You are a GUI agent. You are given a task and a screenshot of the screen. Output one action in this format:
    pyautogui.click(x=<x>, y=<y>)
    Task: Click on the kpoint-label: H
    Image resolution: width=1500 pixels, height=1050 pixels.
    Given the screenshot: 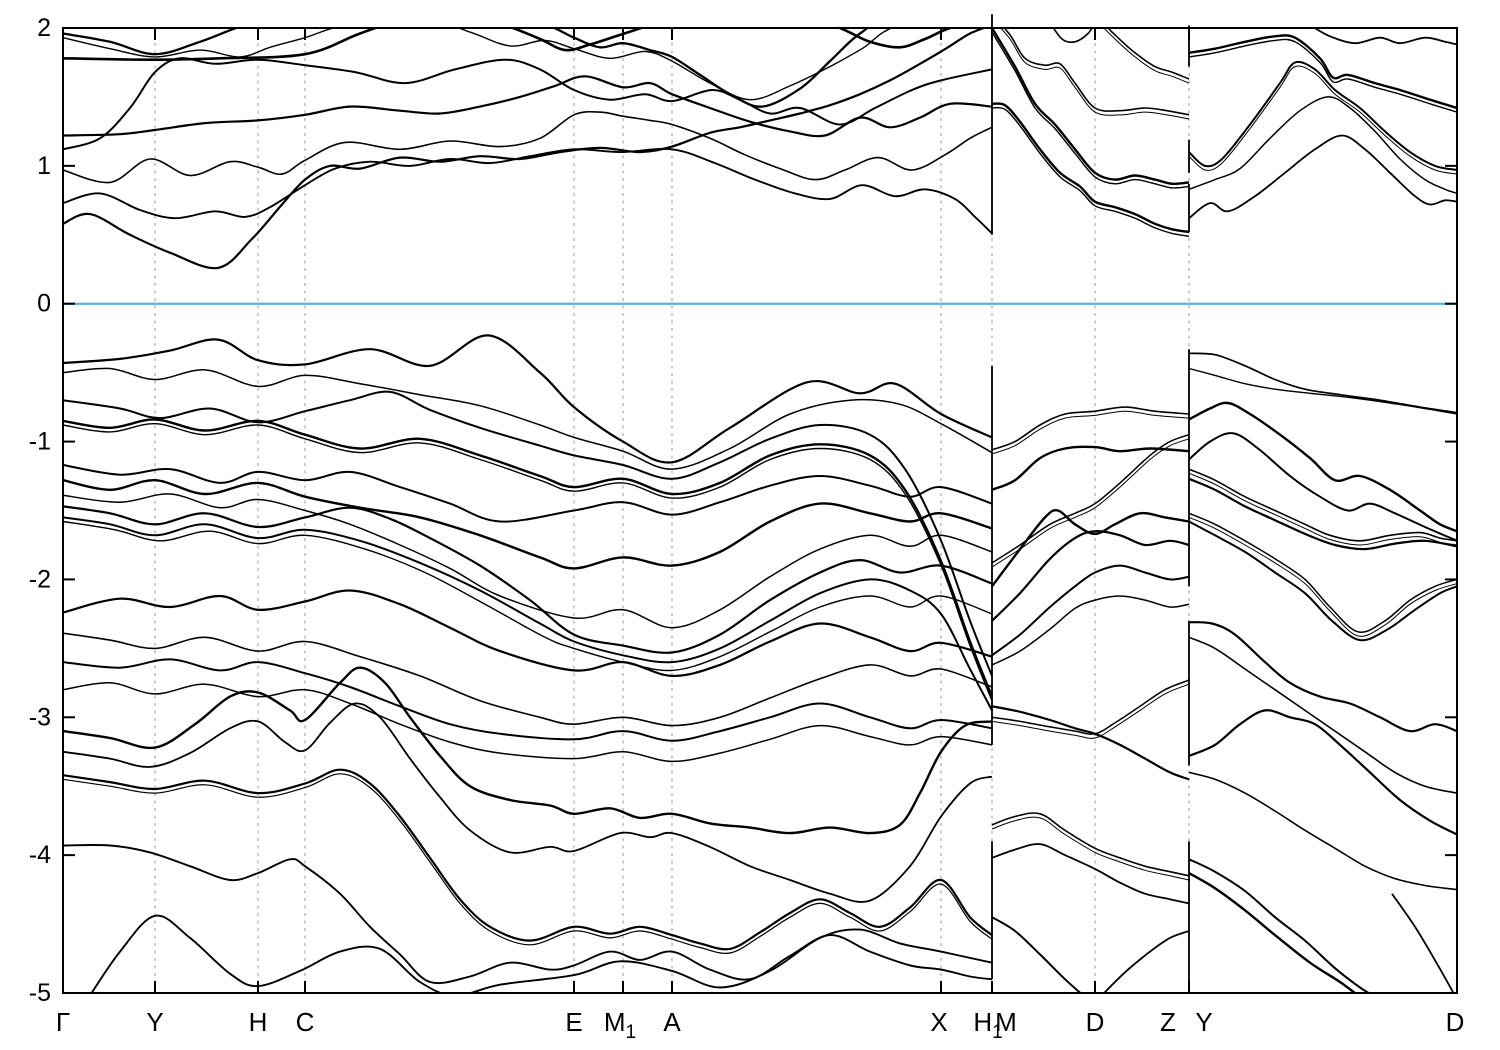 What is the action you would take?
    pyautogui.click(x=258, y=1022)
    